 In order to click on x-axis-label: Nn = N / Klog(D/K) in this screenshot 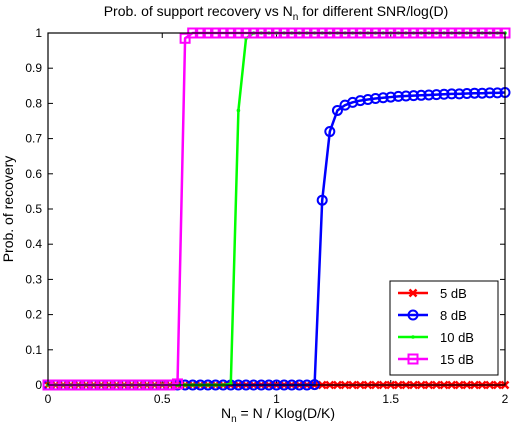, I will do `click(278, 415)`.